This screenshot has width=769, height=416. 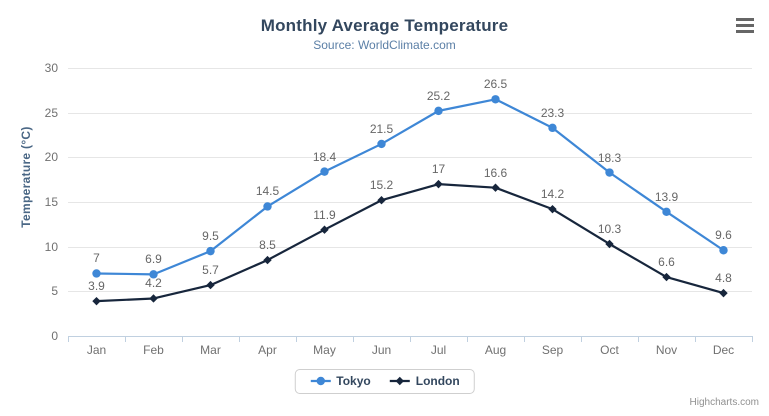 What do you see at coordinates (723, 278) in the screenshot?
I see `data-label-london-dec: 4.8` at bounding box center [723, 278].